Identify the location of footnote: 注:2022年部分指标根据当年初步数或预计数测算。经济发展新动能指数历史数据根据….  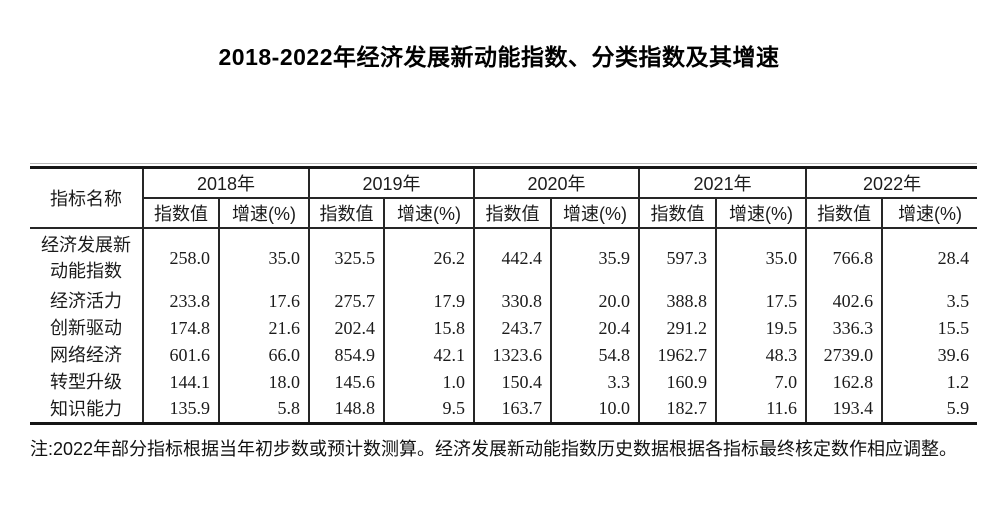
(494, 448).